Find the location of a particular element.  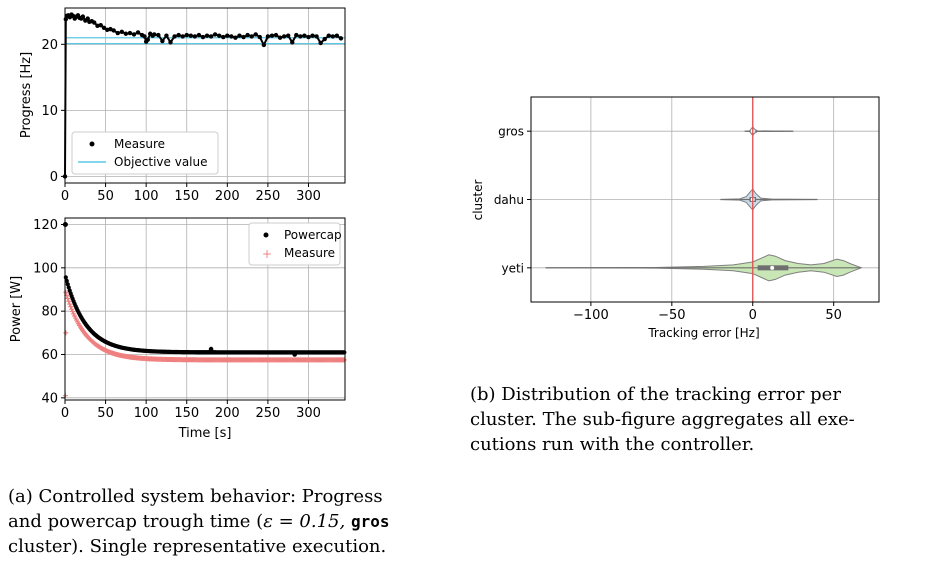

legend-power-measure-label: Measure is located at coordinates (309, 253).